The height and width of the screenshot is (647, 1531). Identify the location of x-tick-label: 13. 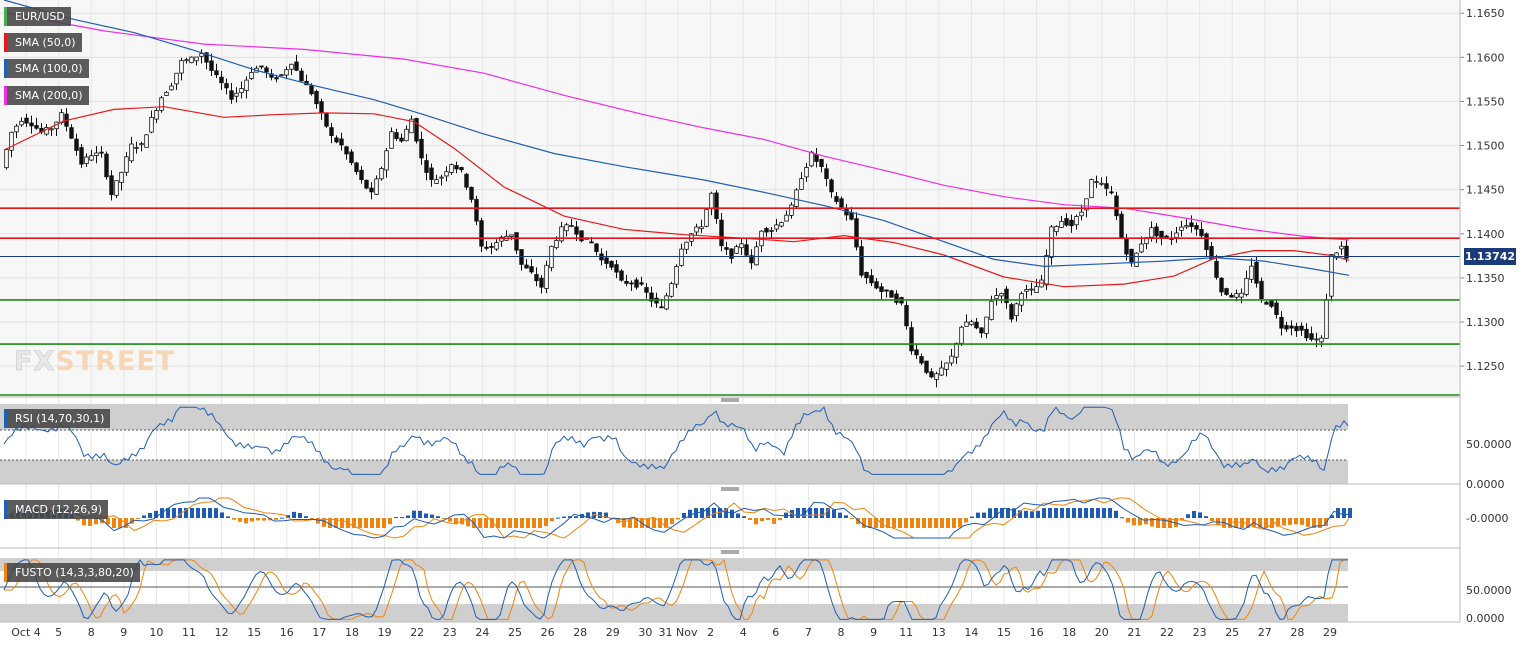
(939, 632).